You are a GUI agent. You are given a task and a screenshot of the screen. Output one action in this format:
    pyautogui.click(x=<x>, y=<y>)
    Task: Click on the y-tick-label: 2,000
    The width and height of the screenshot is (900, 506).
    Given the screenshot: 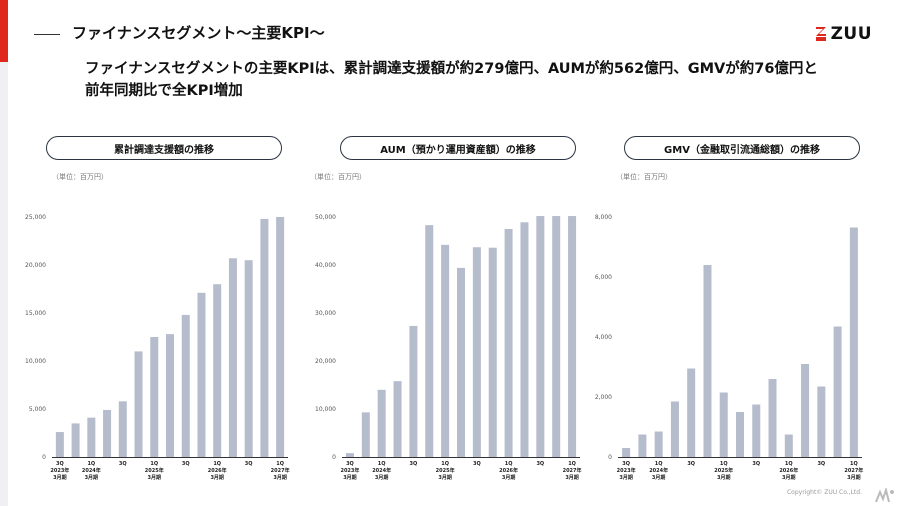 What is the action you would take?
    pyautogui.click(x=603, y=397)
    